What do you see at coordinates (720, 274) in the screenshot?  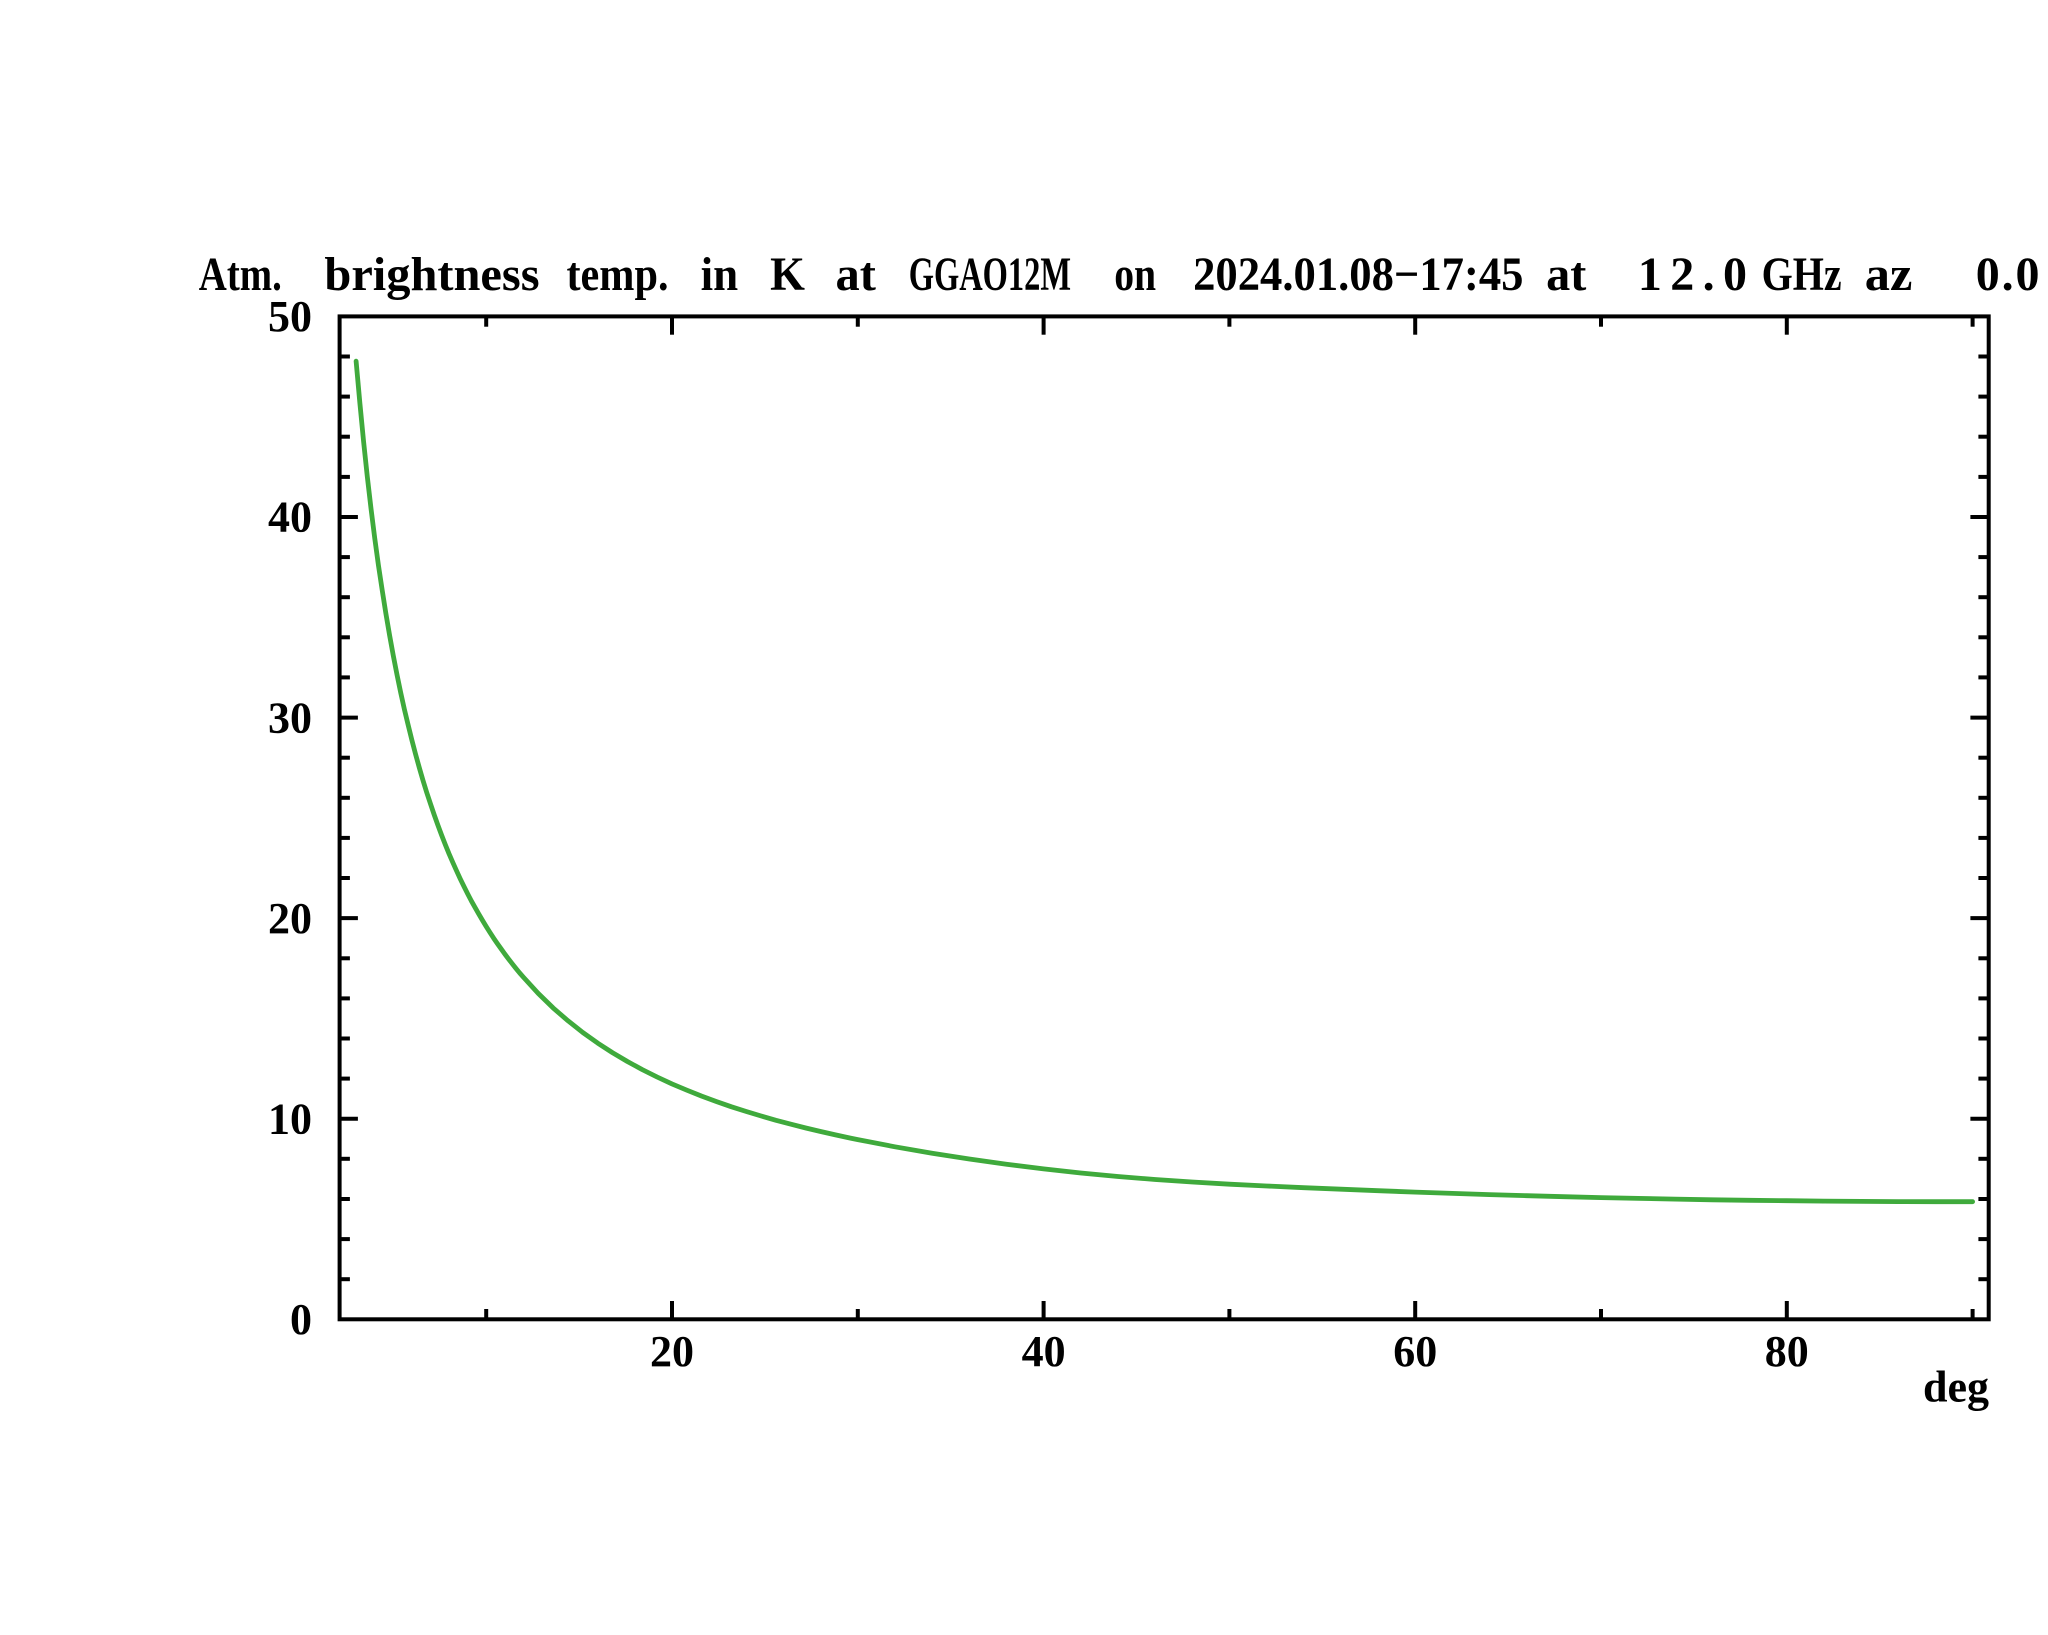 I see `svg-text: in` at bounding box center [720, 274].